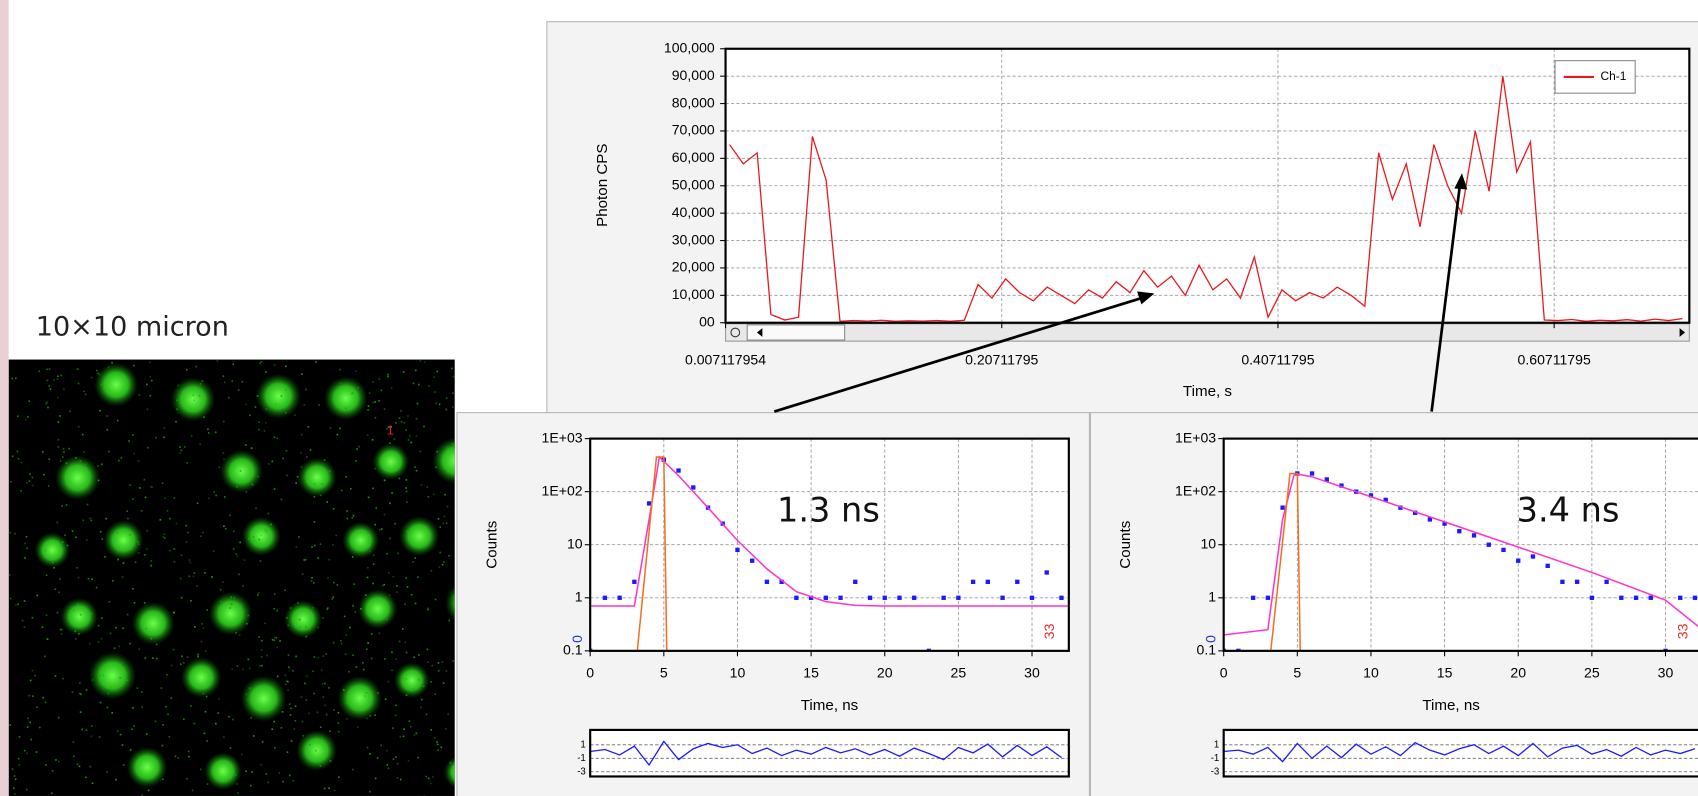  I want to click on scroll-left, so click(759, 332).